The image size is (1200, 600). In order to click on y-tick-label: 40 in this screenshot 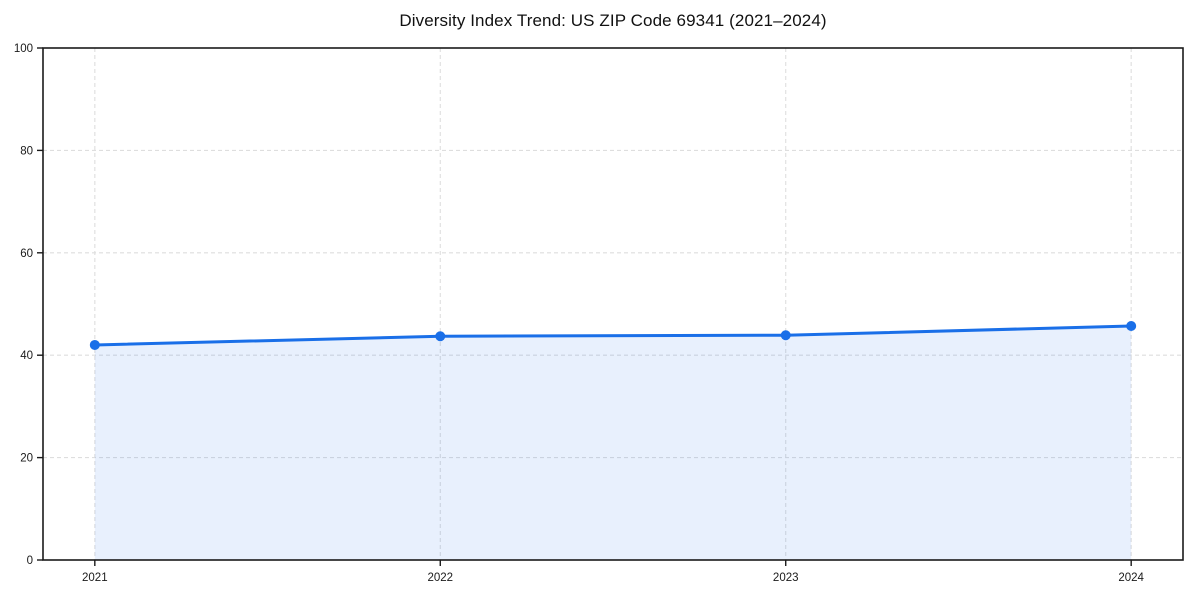, I will do `click(26, 356)`.